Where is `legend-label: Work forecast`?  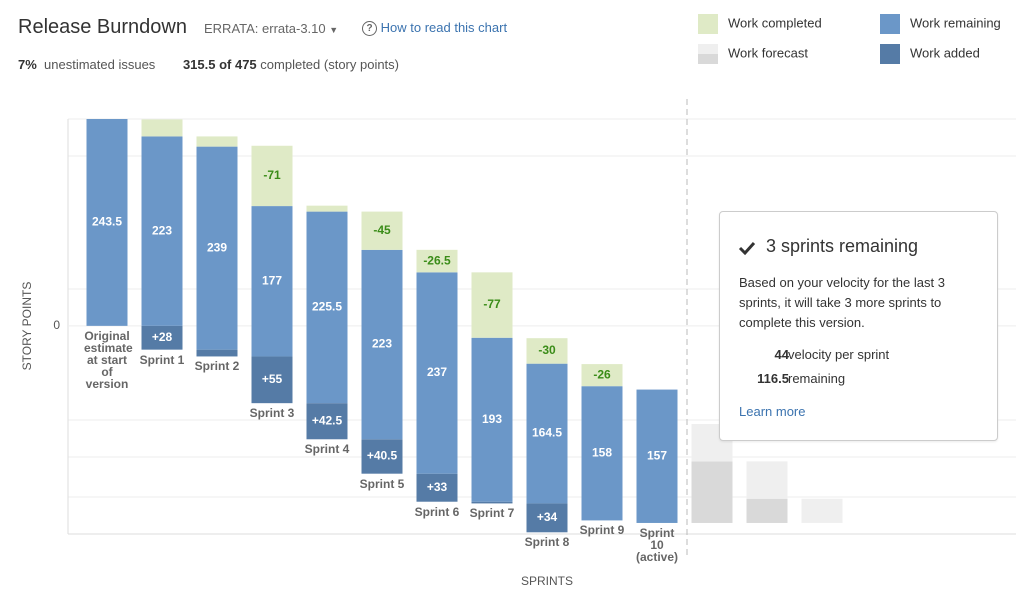
legend-label: Work forecast is located at coordinates (768, 52).